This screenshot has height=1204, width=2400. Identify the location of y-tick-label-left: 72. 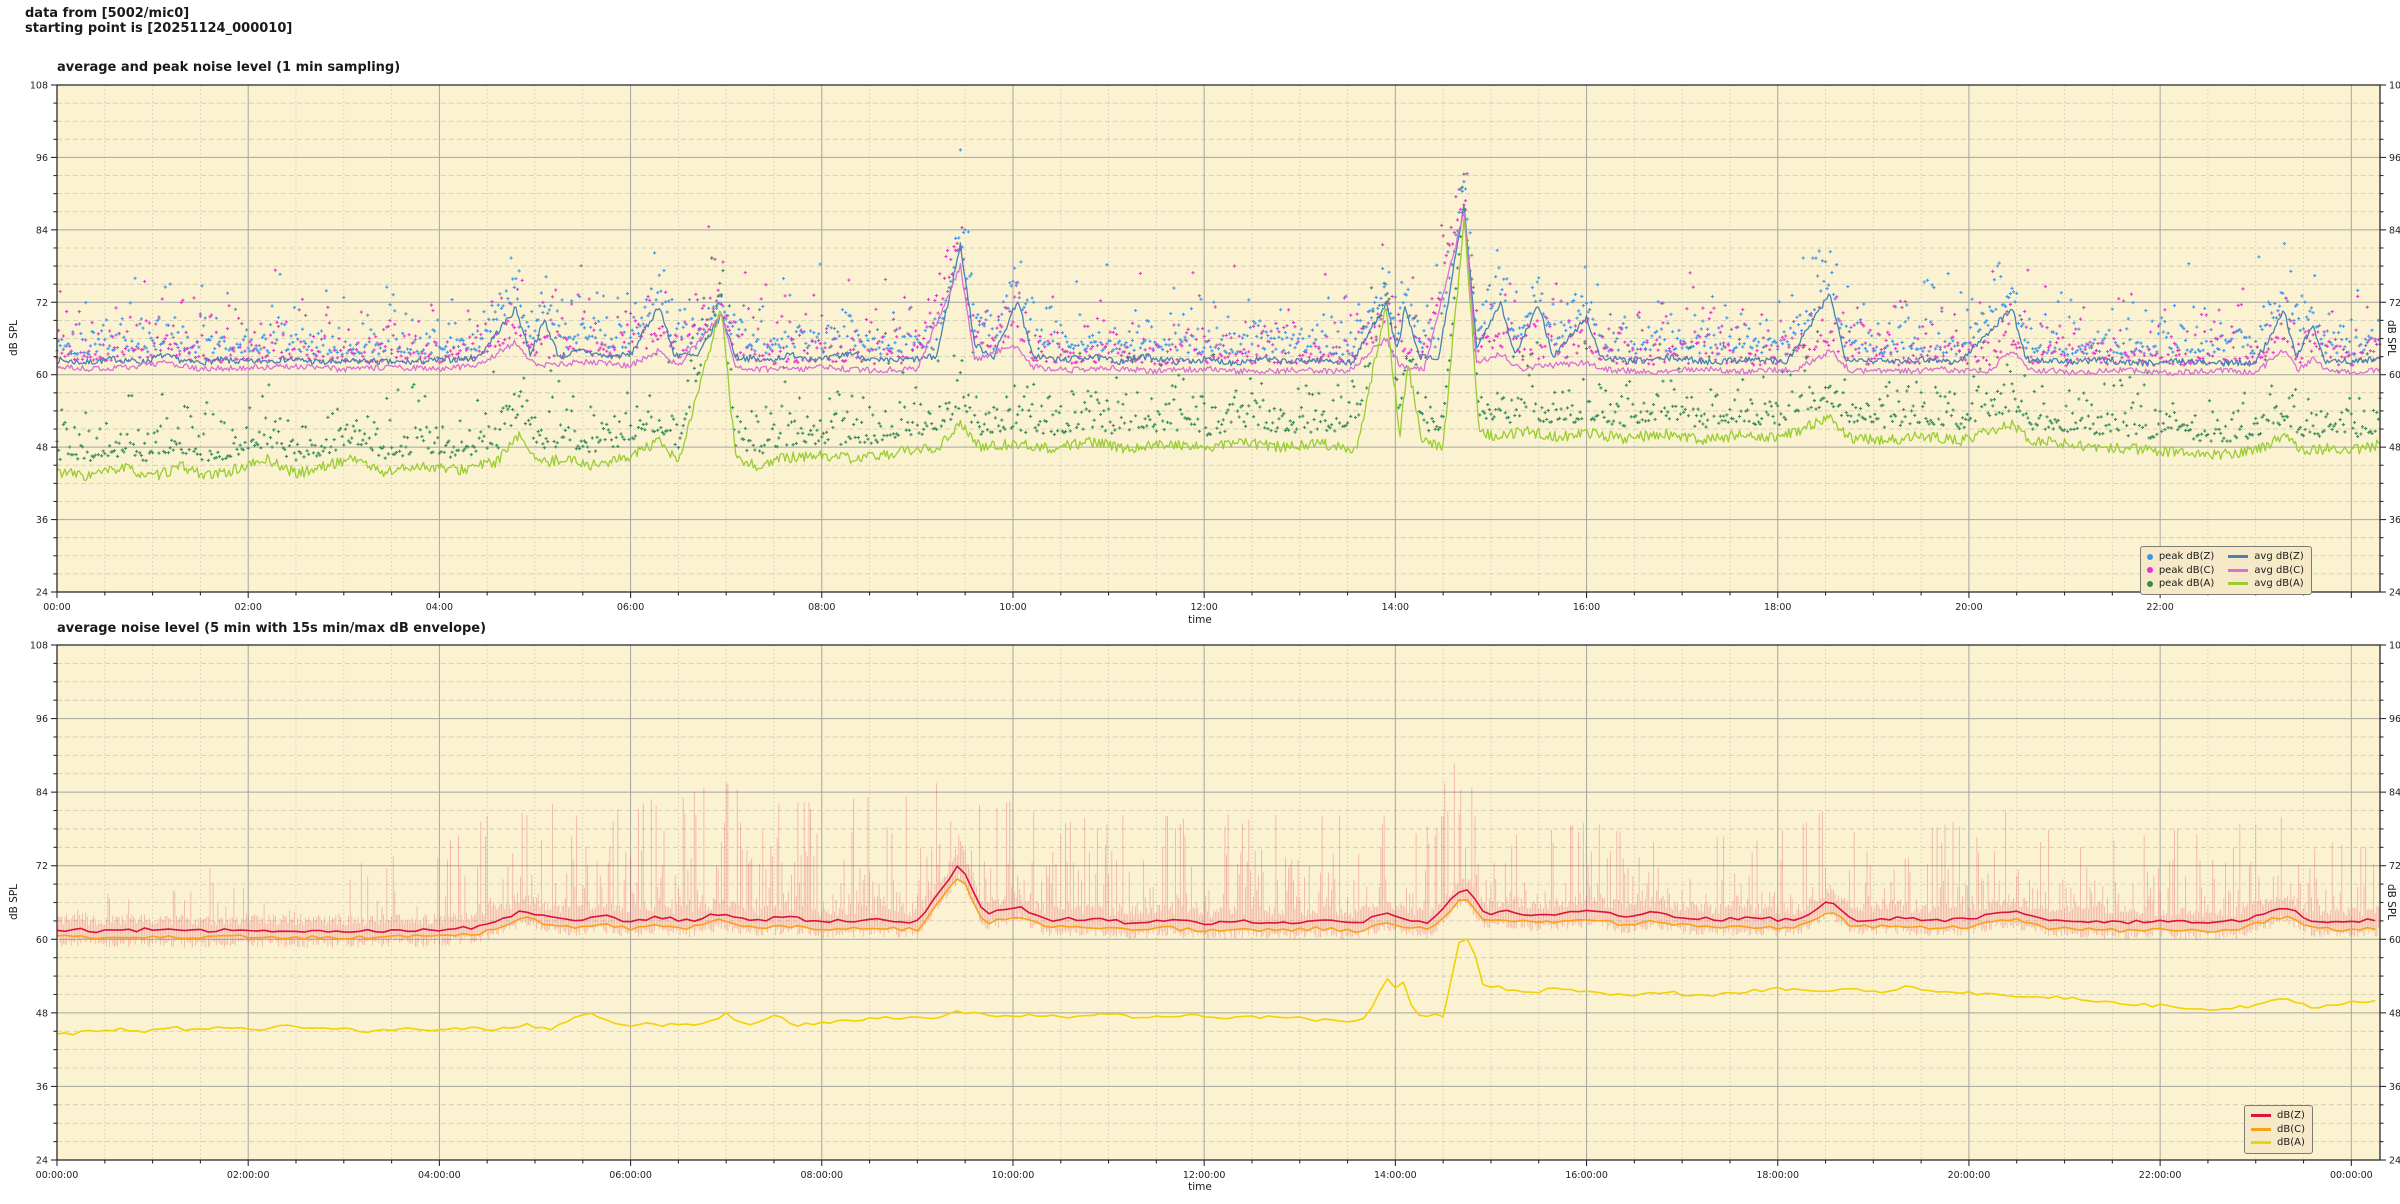
(42, 303).